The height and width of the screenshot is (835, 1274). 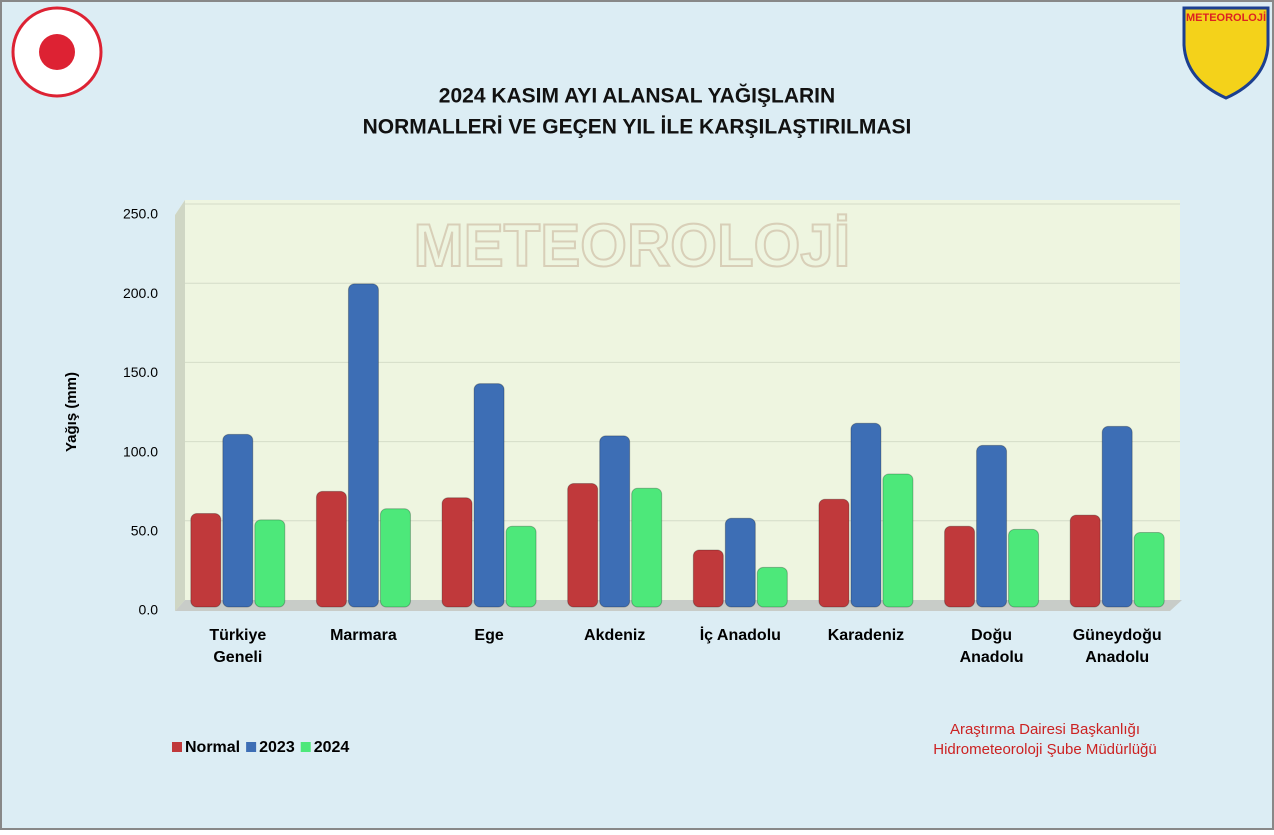 What do you see at coordinates (991, 635) in the screenshot?
I see `x-tick-label: Doğu` at bounding box center [991, 635].